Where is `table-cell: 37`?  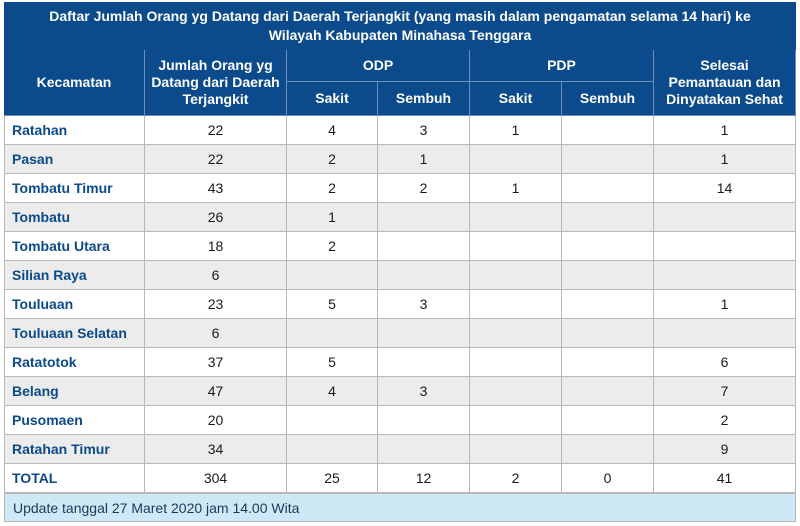 table-cell: 37 is located at coordinates (216, 362).